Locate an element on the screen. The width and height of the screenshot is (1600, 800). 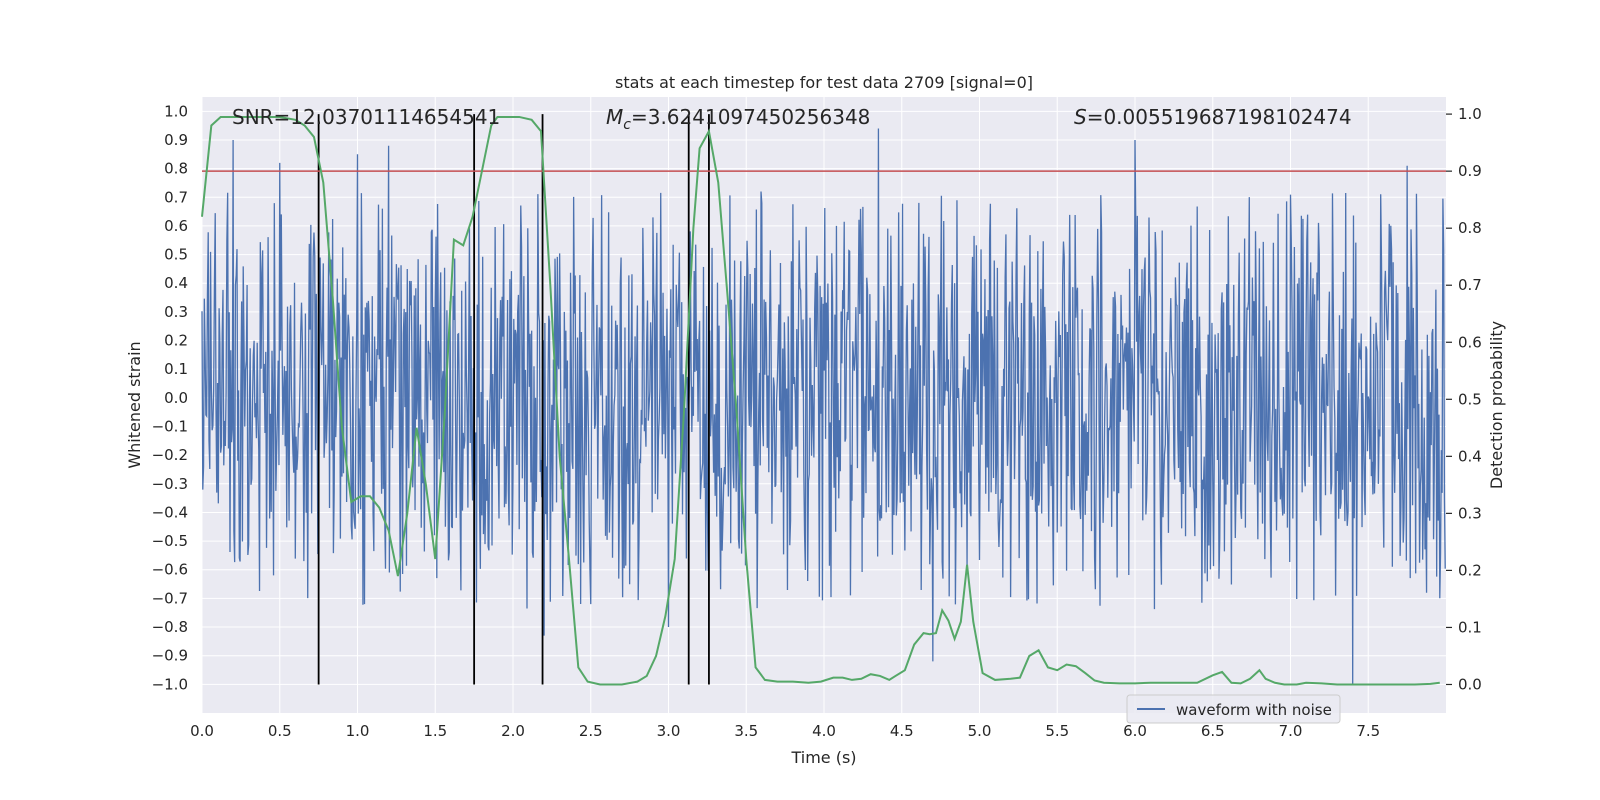
x-tick-label: 0.5 is located at coordinates (280, 731).